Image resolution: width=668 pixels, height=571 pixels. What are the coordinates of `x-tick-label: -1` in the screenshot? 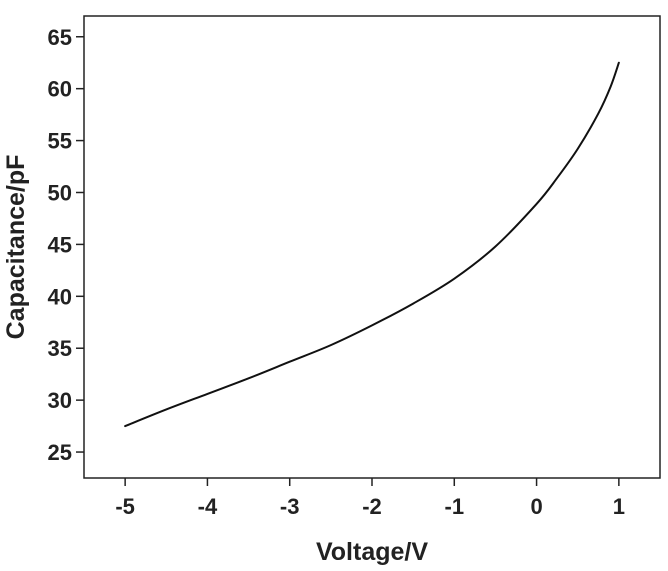 It's located at (455, 506).